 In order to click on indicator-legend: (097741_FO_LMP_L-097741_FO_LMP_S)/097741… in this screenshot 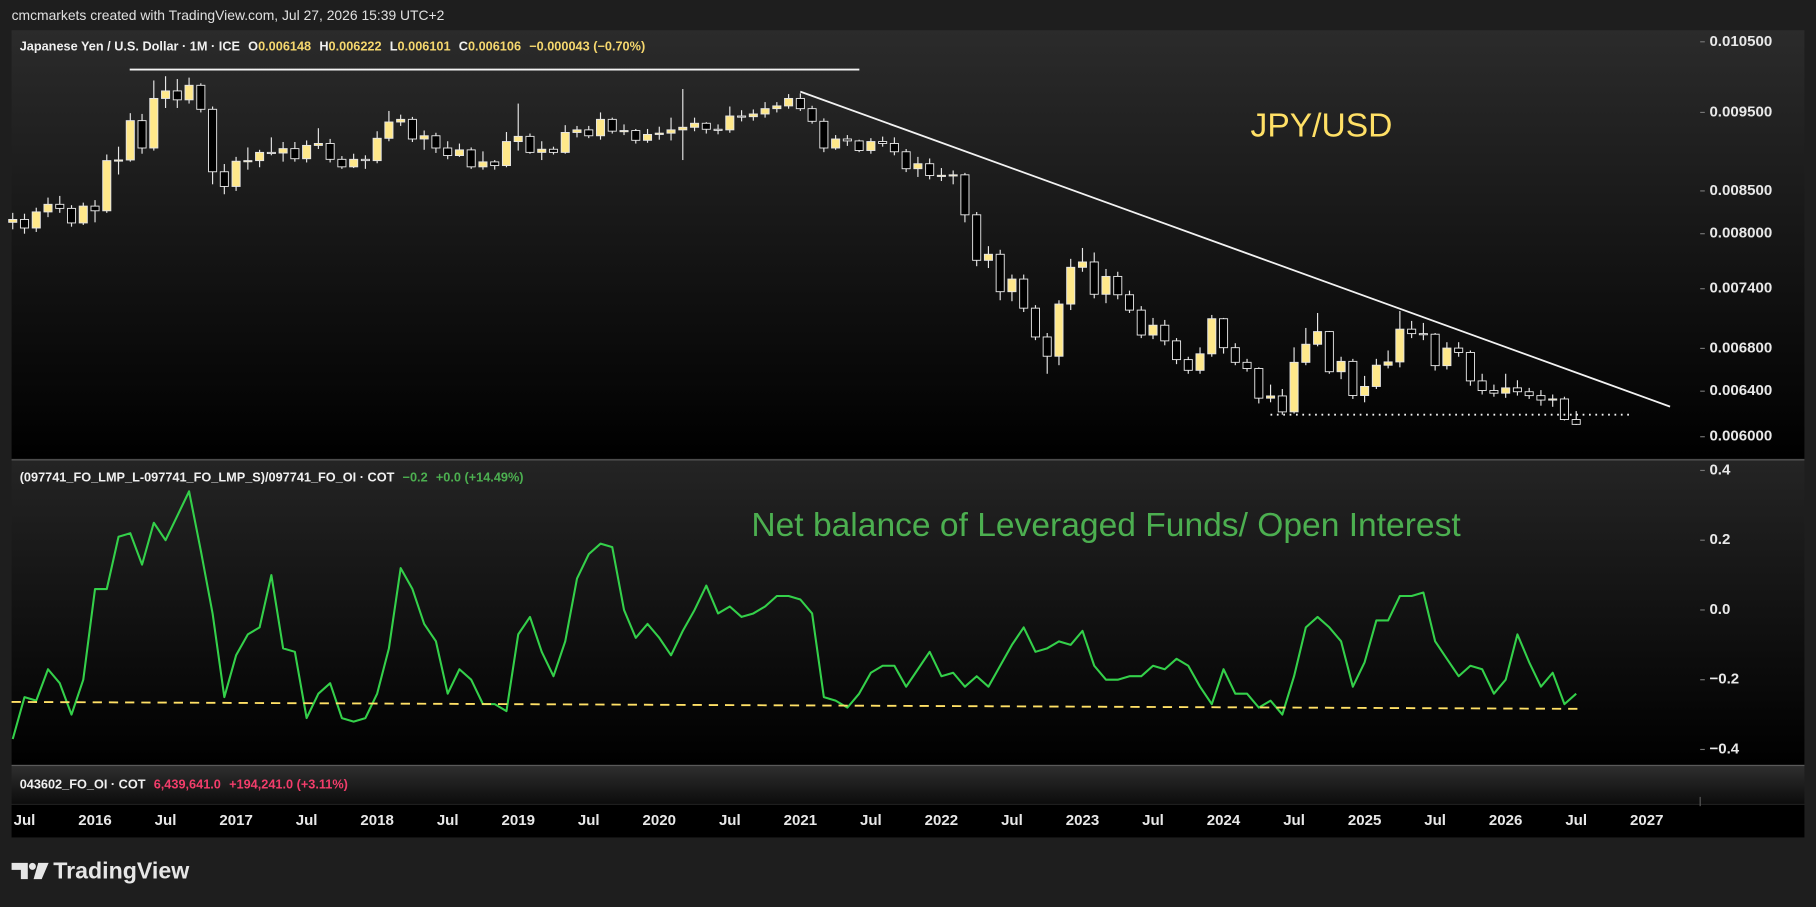, I will do `click(272, 477)`.